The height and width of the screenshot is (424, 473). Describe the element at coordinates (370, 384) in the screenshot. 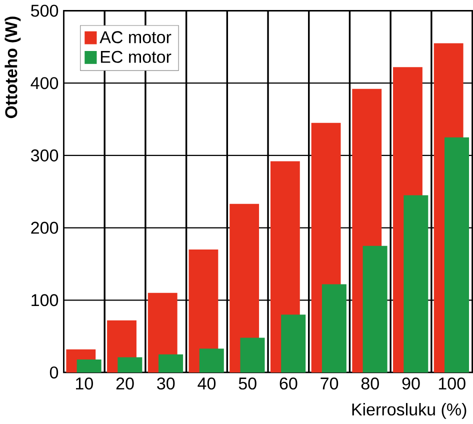

I see `x-tick-label: 80` at that location.